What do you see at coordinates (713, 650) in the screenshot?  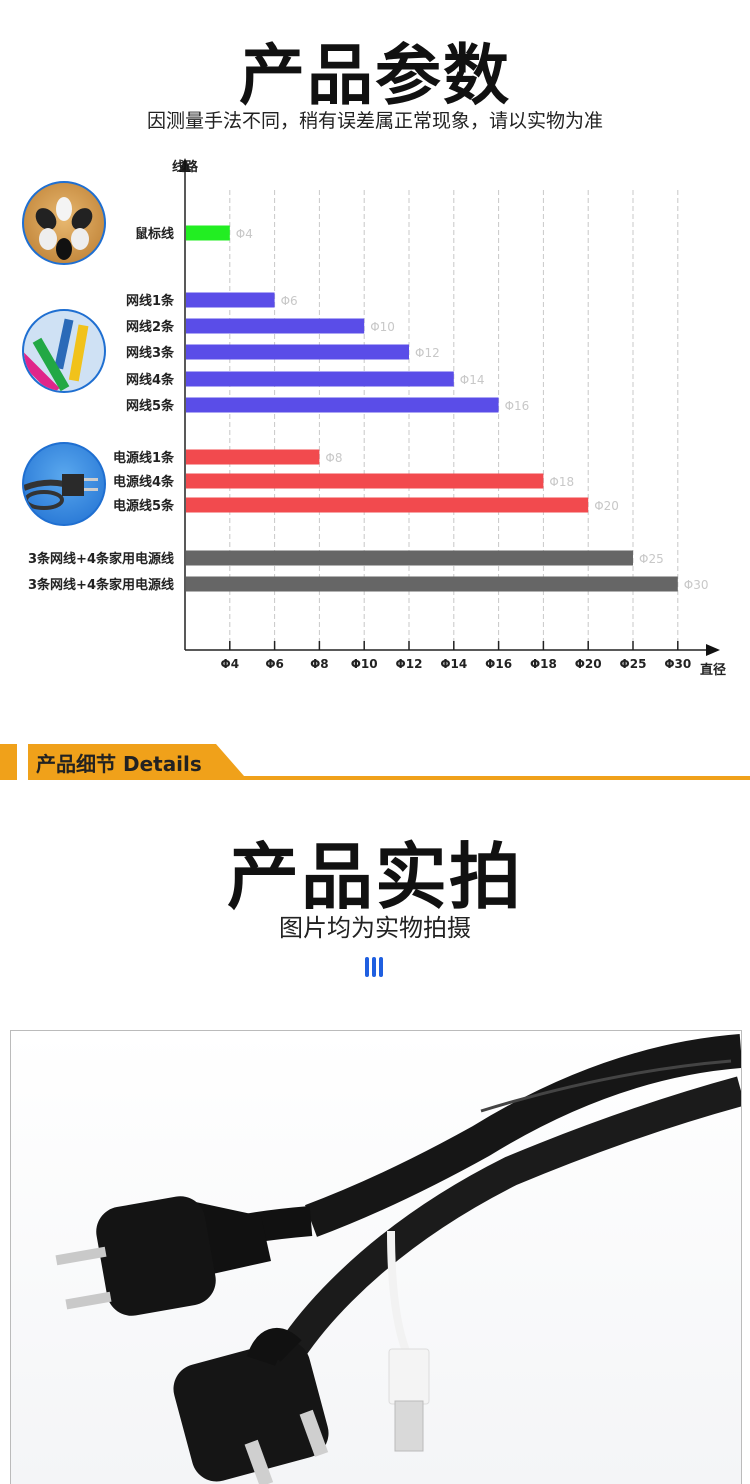 I see `x-axis-arrow-icon` at bounding box center [713, 650].